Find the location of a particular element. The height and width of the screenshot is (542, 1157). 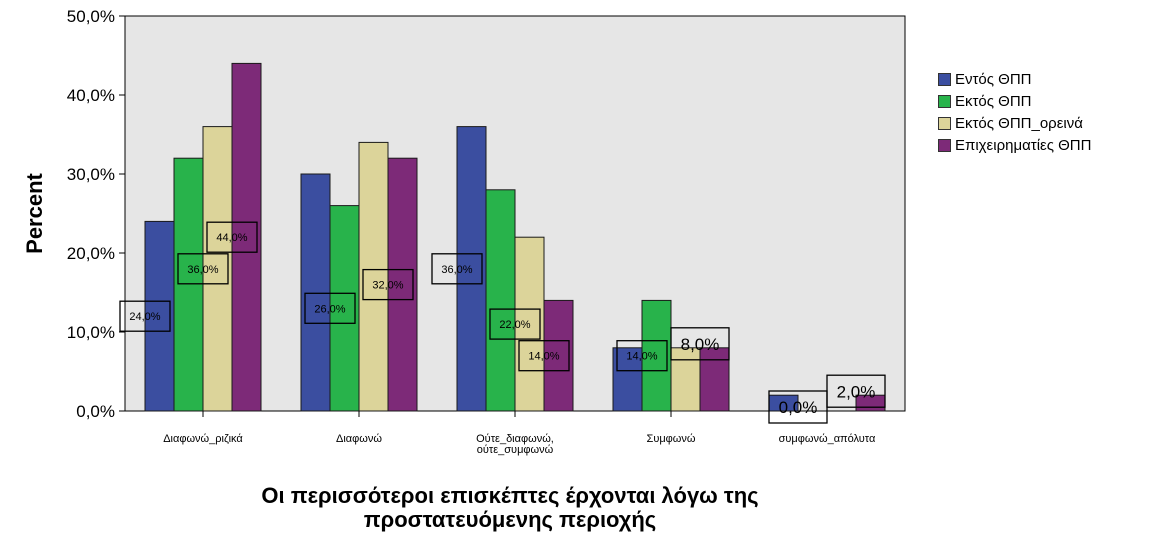

data-label: 22,0% is located at coordinates (514, 325).